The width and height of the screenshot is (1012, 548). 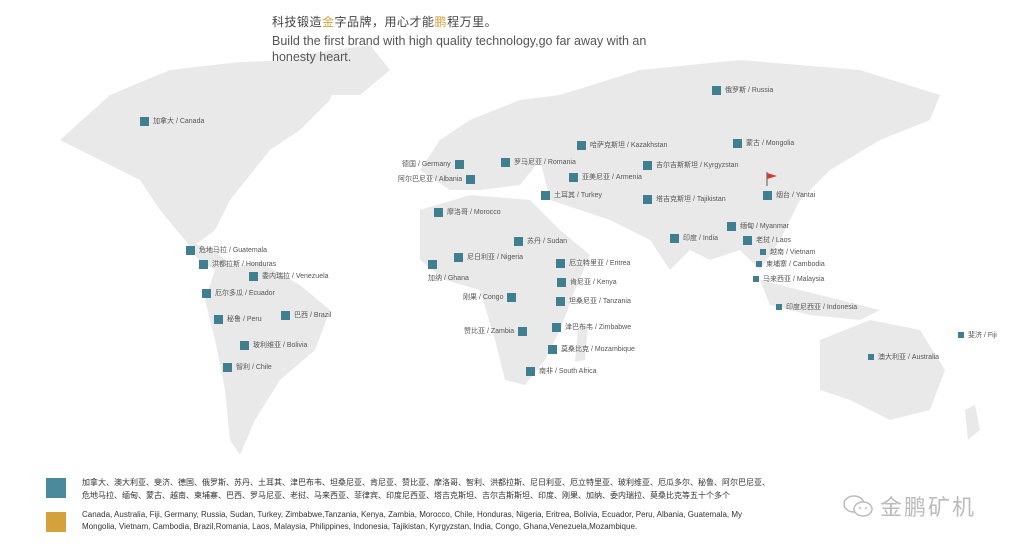 I want to click on marker-label: 赞比亚 / Zambia, so click(x=489, y=331).